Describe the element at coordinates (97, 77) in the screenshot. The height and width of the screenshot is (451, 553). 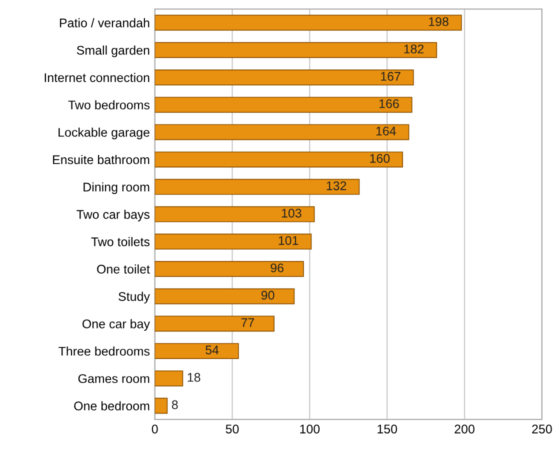
I see `y-tick-label: Internet connection` at that location.